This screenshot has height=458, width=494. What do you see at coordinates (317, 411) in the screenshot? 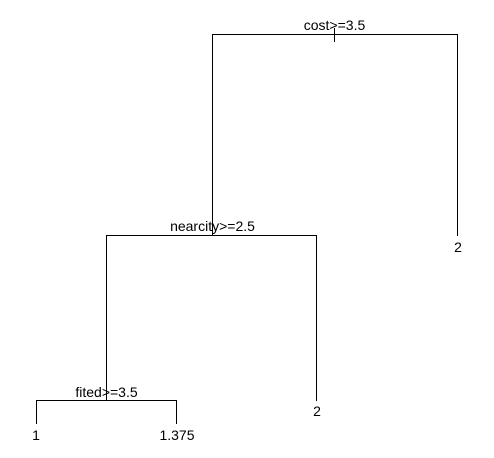
I see `leaf-nearcity-right: 2` at bounding box center [317, 411].